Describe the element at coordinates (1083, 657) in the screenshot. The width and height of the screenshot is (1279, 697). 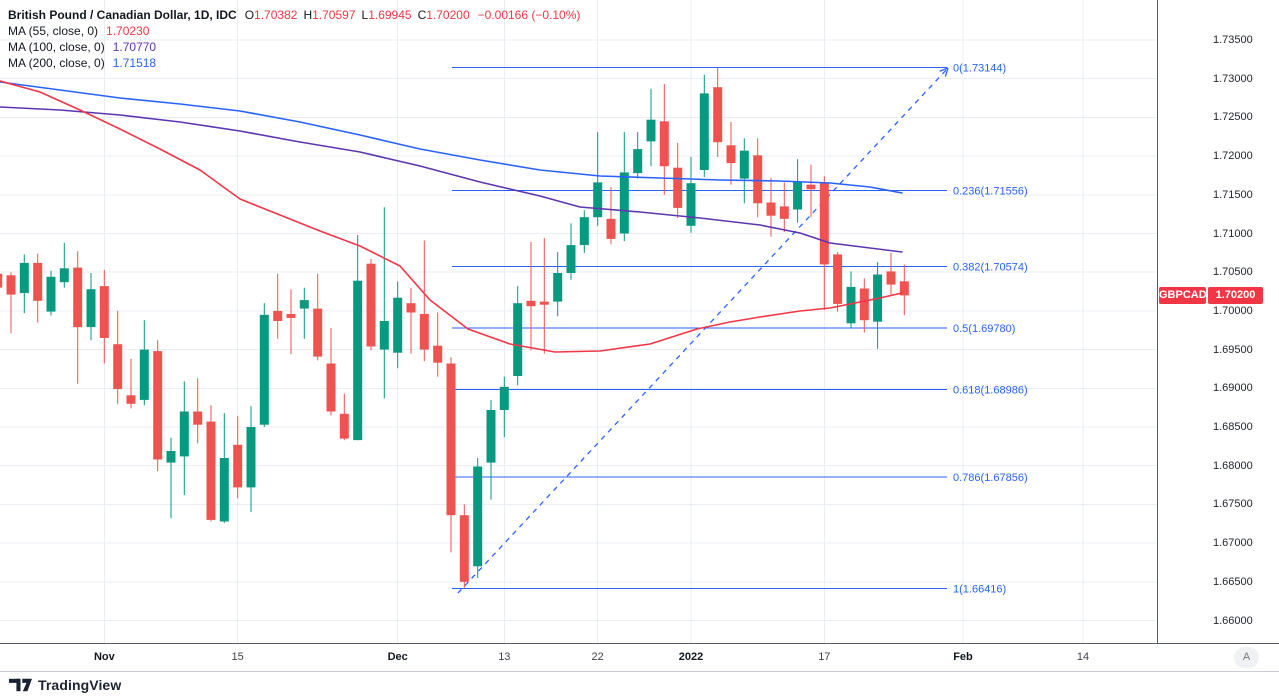
I see `time-axis-label: 14` at that location.